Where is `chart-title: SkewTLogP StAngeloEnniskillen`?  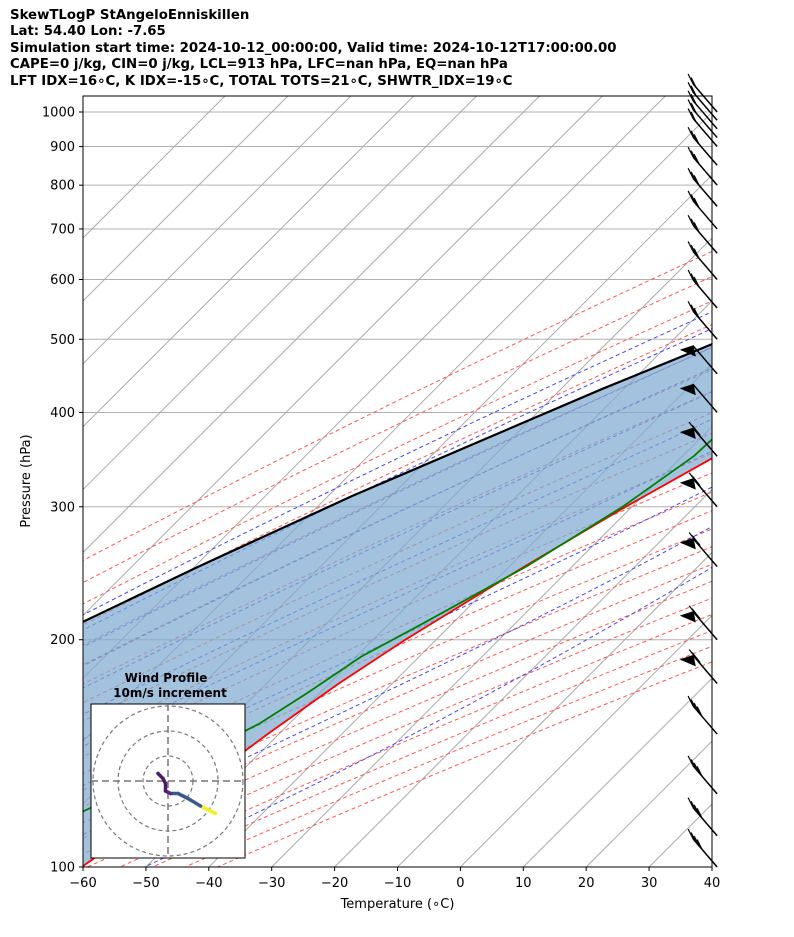
chart-title: SkewTLogP StAngeloEnniskillen is located at coordinates (130, 15).